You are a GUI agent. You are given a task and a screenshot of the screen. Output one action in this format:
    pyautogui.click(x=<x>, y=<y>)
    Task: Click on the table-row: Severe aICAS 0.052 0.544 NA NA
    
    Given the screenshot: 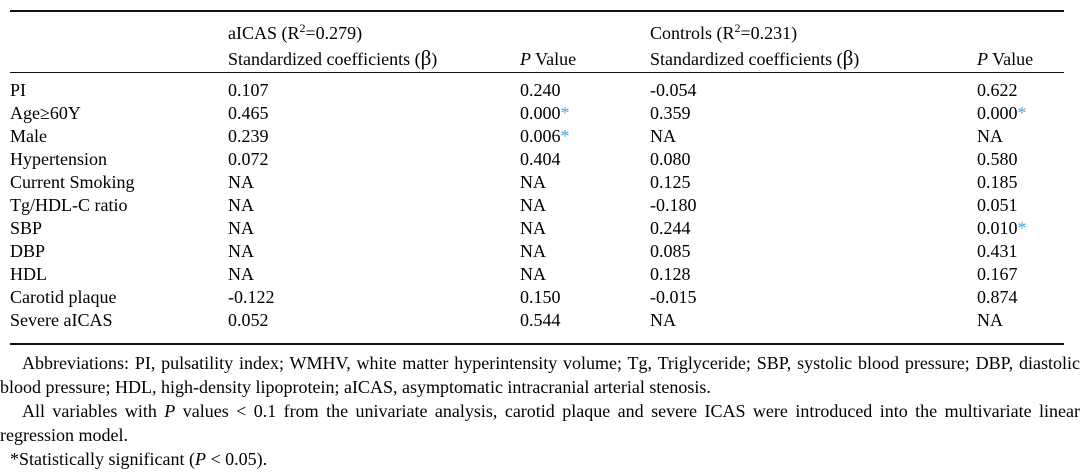 What is the action you would take?
    pyautogui.click(x=537, y=326)
    